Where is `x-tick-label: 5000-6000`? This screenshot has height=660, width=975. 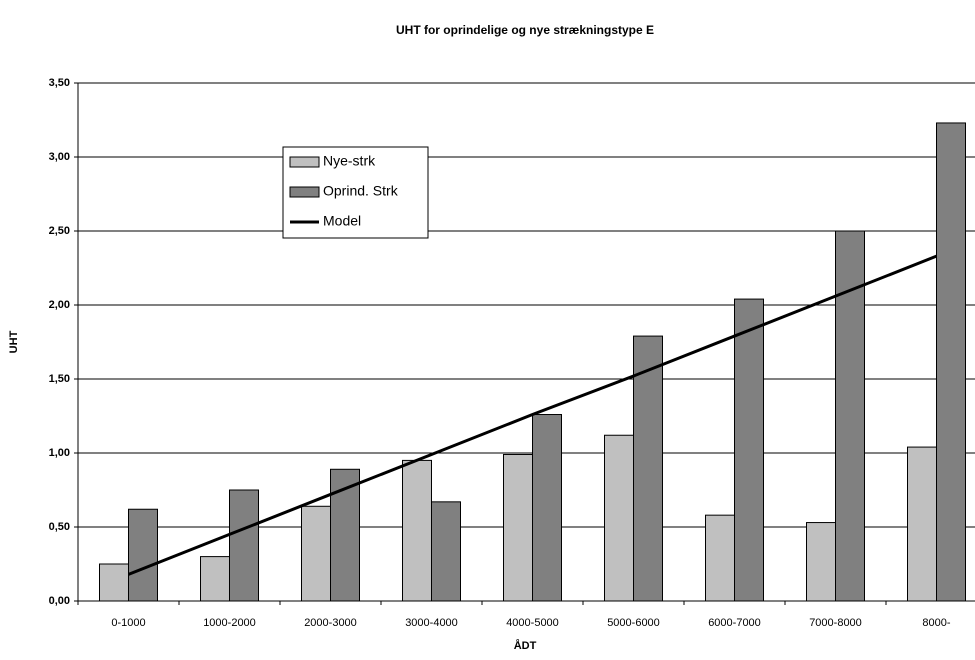
x-tick-label: 5000-6000 is located at coordinates (633, 623).